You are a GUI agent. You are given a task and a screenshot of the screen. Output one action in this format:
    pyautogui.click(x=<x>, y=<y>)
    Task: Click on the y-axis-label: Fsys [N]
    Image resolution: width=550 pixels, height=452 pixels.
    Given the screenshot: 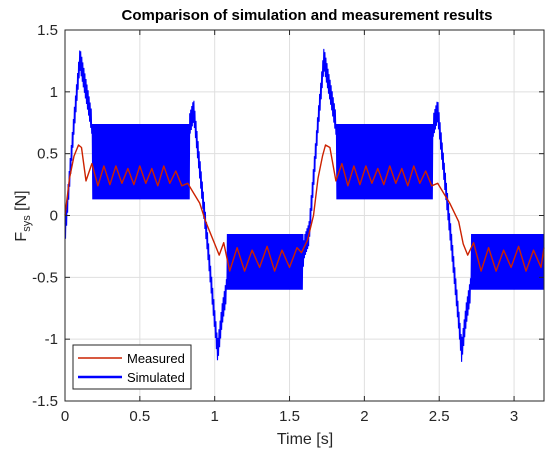 What is the action you would take?
    pyautogui.click(x=23, y=215)
    